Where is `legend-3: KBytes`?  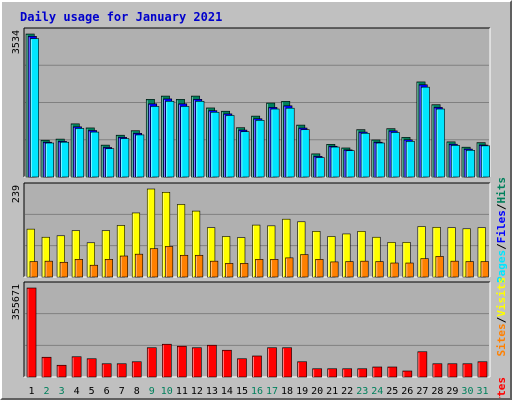
legend-3: KBytes is located at coordinates (501, 387).